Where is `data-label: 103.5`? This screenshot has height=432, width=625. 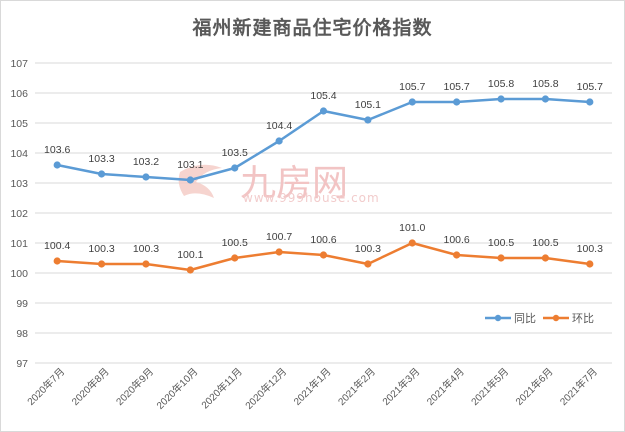
data-label: 103.5 is located at coordinates (235, 153).